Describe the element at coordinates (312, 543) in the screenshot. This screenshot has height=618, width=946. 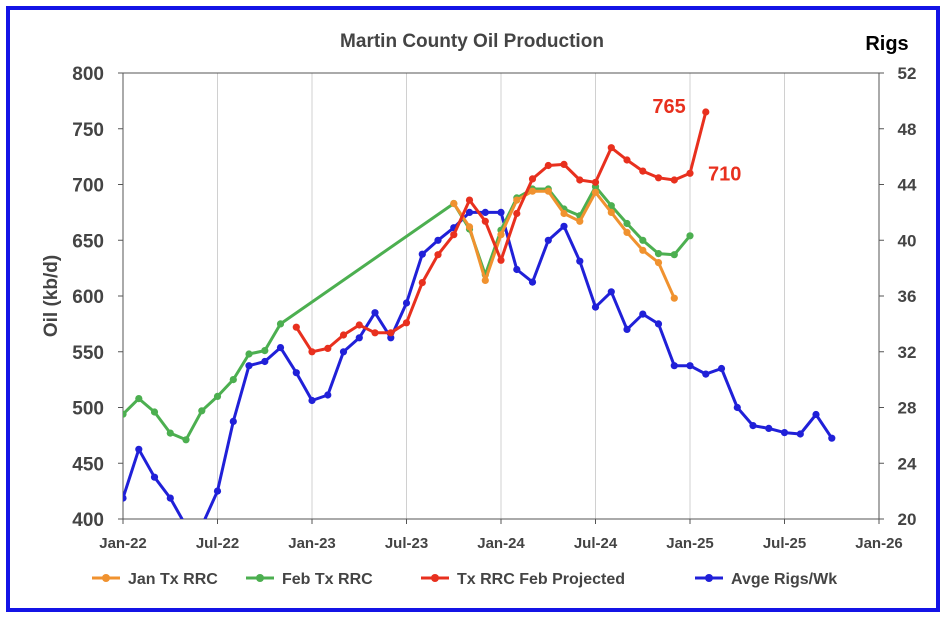
I see `x-tick-label: Jan-23` at that location.